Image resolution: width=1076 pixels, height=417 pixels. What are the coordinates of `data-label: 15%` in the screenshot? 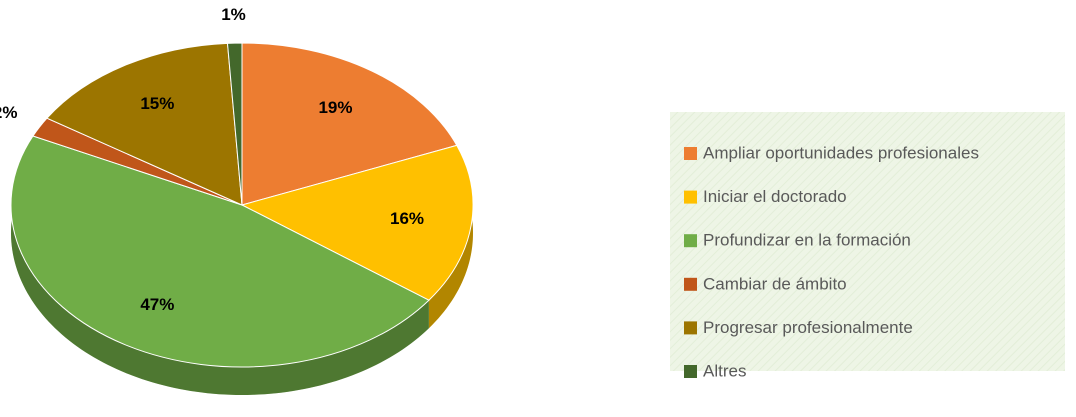 It's located at (157, 103).